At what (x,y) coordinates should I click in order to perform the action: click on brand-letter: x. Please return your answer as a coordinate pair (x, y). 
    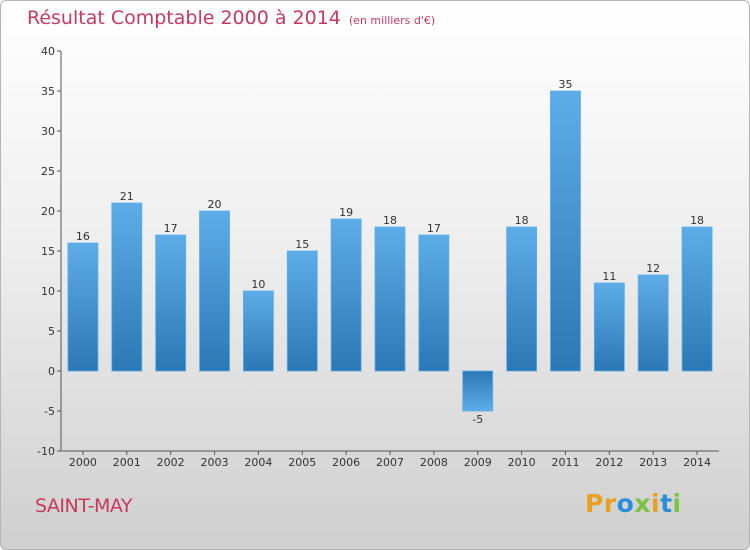
    Looking at the image, I should click on (642, 503).